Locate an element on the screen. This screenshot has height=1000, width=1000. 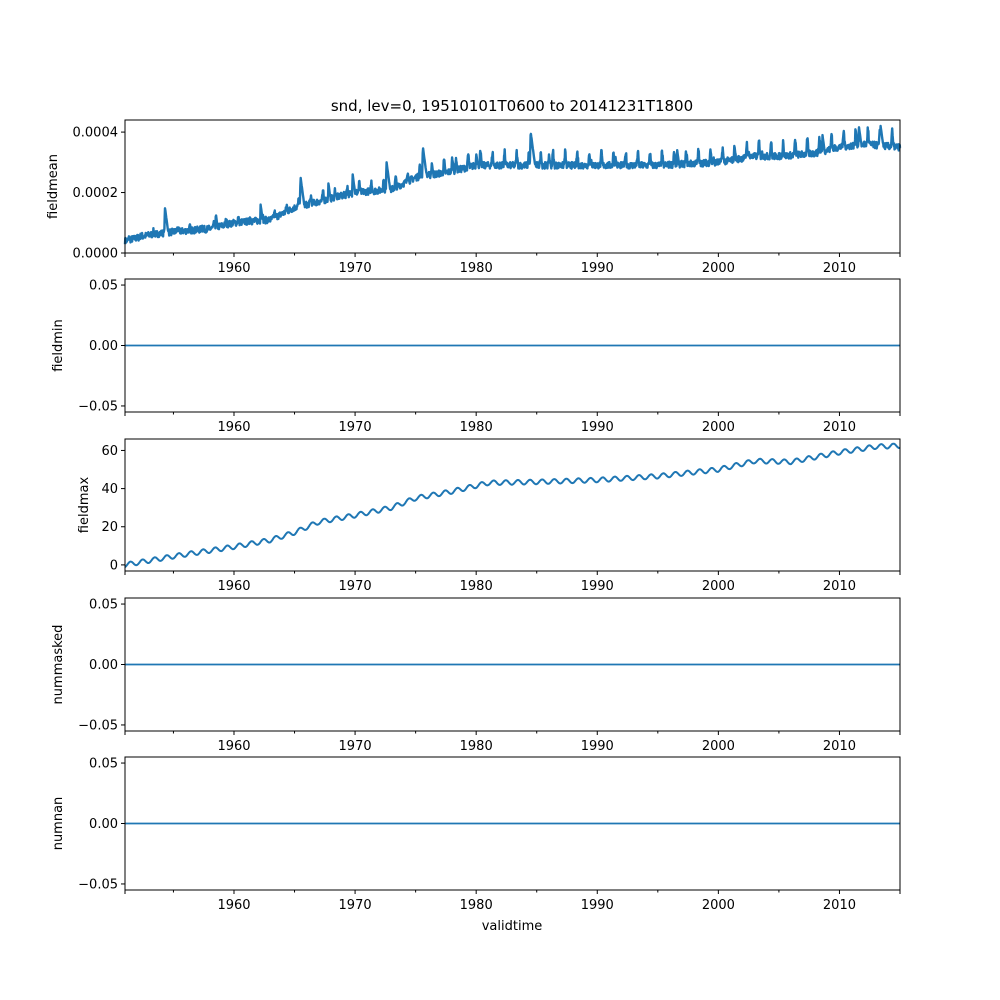
panel-fieldmax: 1960 1970 1980 1990 2000 2010 0 20 40 60 fieldmax is located at coordinates (489, 516).